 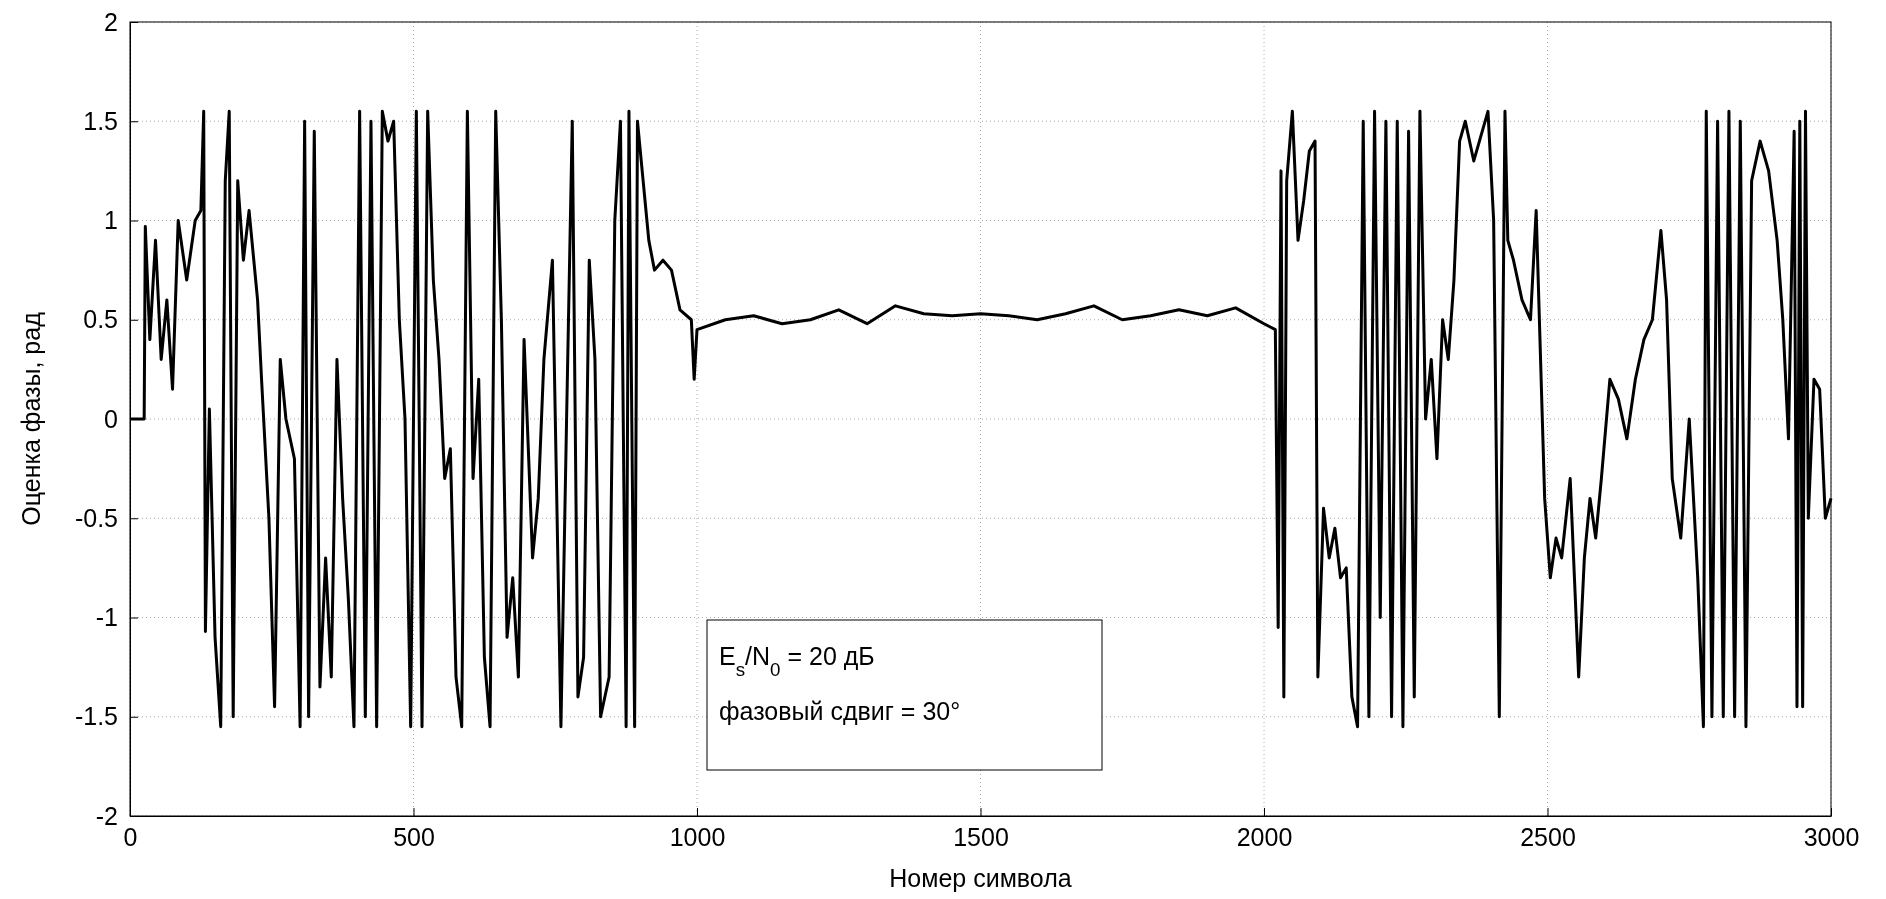 What do you see at coordinates (980, 878) in the screenshot?
I see `x-axis-title: Номер символа` at bounding box center [980, 878].